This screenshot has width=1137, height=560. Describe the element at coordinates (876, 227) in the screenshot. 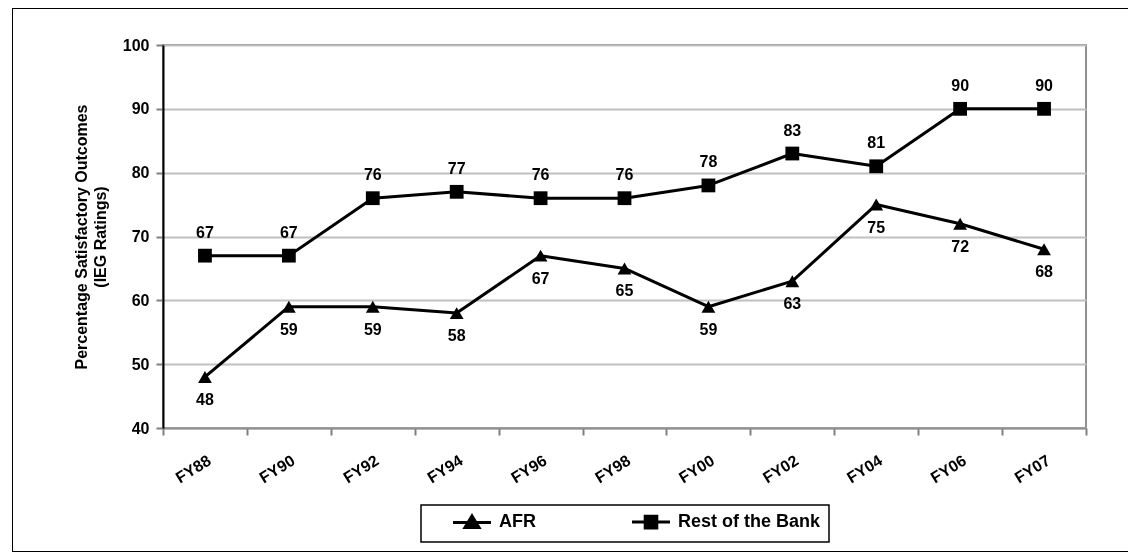

I see `data-label: 75` at that location.